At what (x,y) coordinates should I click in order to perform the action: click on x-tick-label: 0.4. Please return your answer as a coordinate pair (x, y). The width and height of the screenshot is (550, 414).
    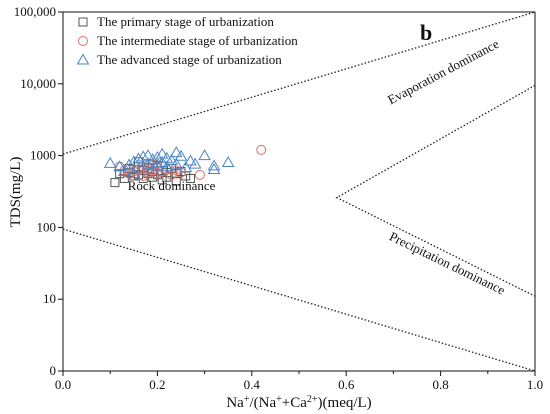
    Looking at the image, I should click on (252, 384).